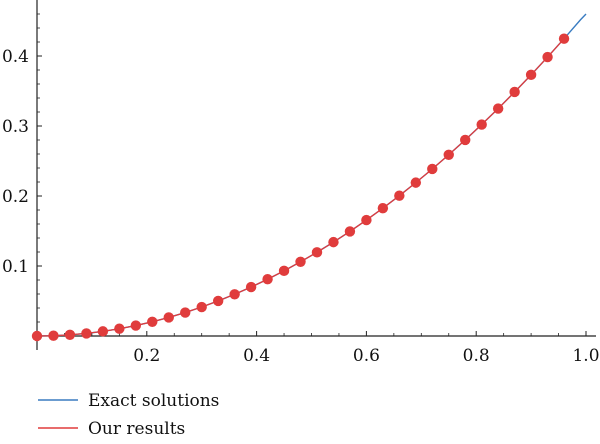 Image resolution: width=600 pixels, height=444 pixels. What do you see at coordinates (146, 356) in the screenshot?
I see `x-tick-label: 0.2` at bounding box center [146, 356].